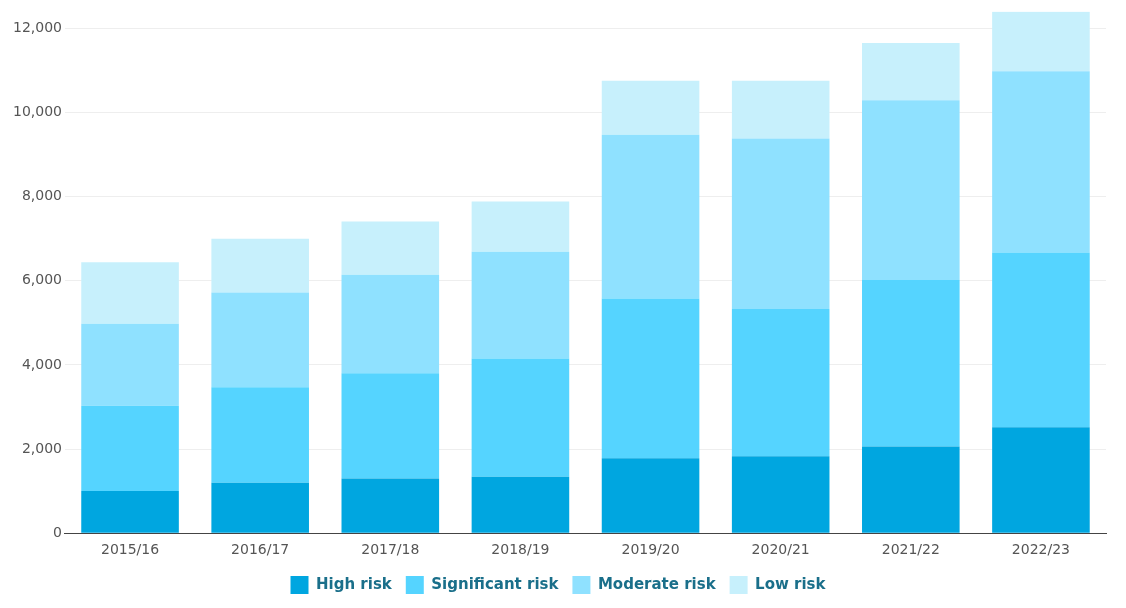 The height and width of the screenshot is (608, 1126). Describe the element at coordinates (495, 583) in the screenshot. I see `legend-label: Significant risk` at that location.